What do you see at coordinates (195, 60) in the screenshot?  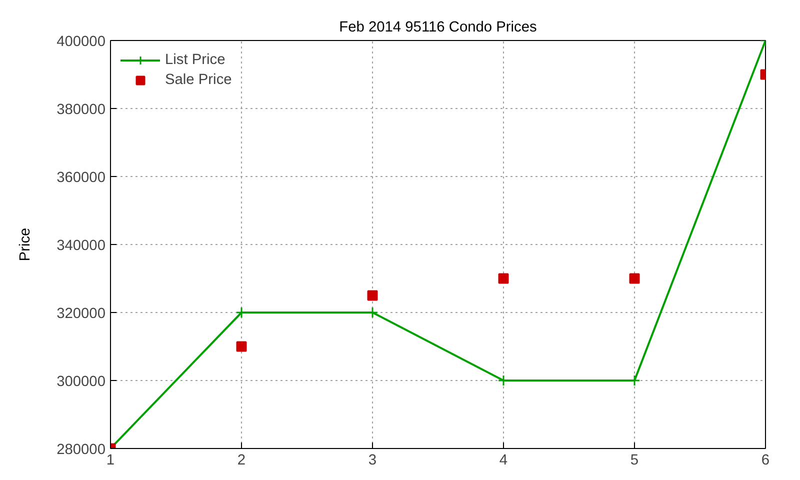 I see `legend-label: List Price` at bounding box center [195, 60].